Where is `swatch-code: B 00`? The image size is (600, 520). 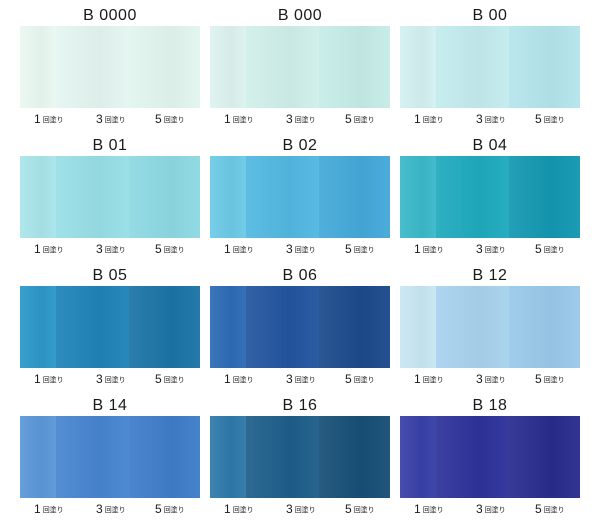 swatch-code: B 00 is located at coordinates (490, 15).